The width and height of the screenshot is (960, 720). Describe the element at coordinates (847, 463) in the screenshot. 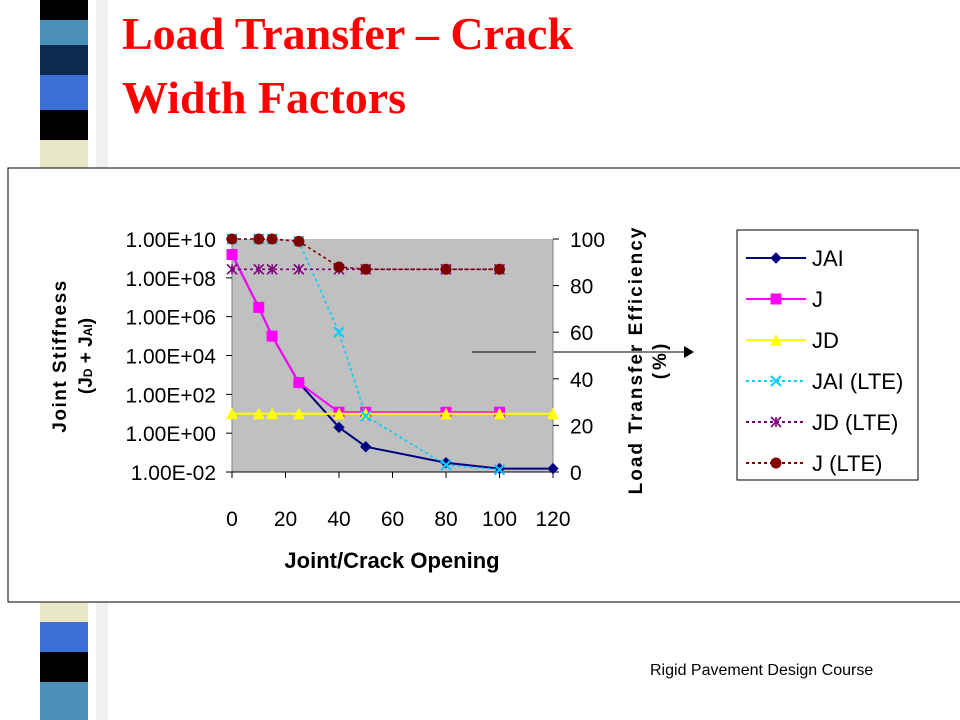

I see `legend-label: J (LTE)` at that location.